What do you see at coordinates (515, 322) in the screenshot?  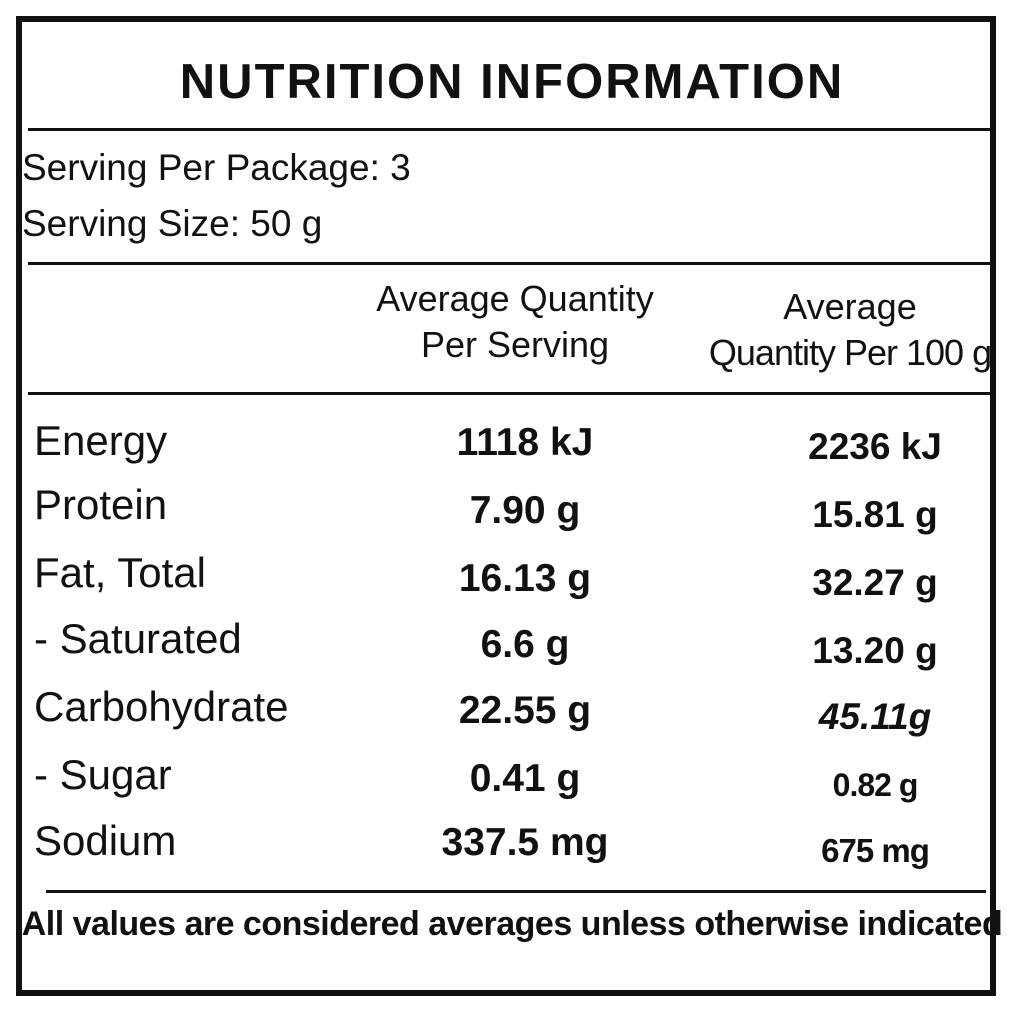 I see `column-header-per-serving: Average Quantity Per Serving` at bounding box center [515, 322].